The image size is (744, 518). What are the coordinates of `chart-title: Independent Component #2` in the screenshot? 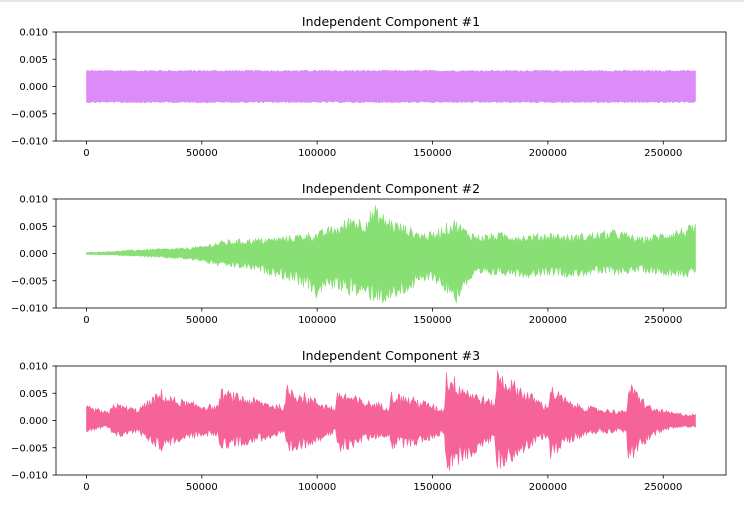 It's located at (391, 188).